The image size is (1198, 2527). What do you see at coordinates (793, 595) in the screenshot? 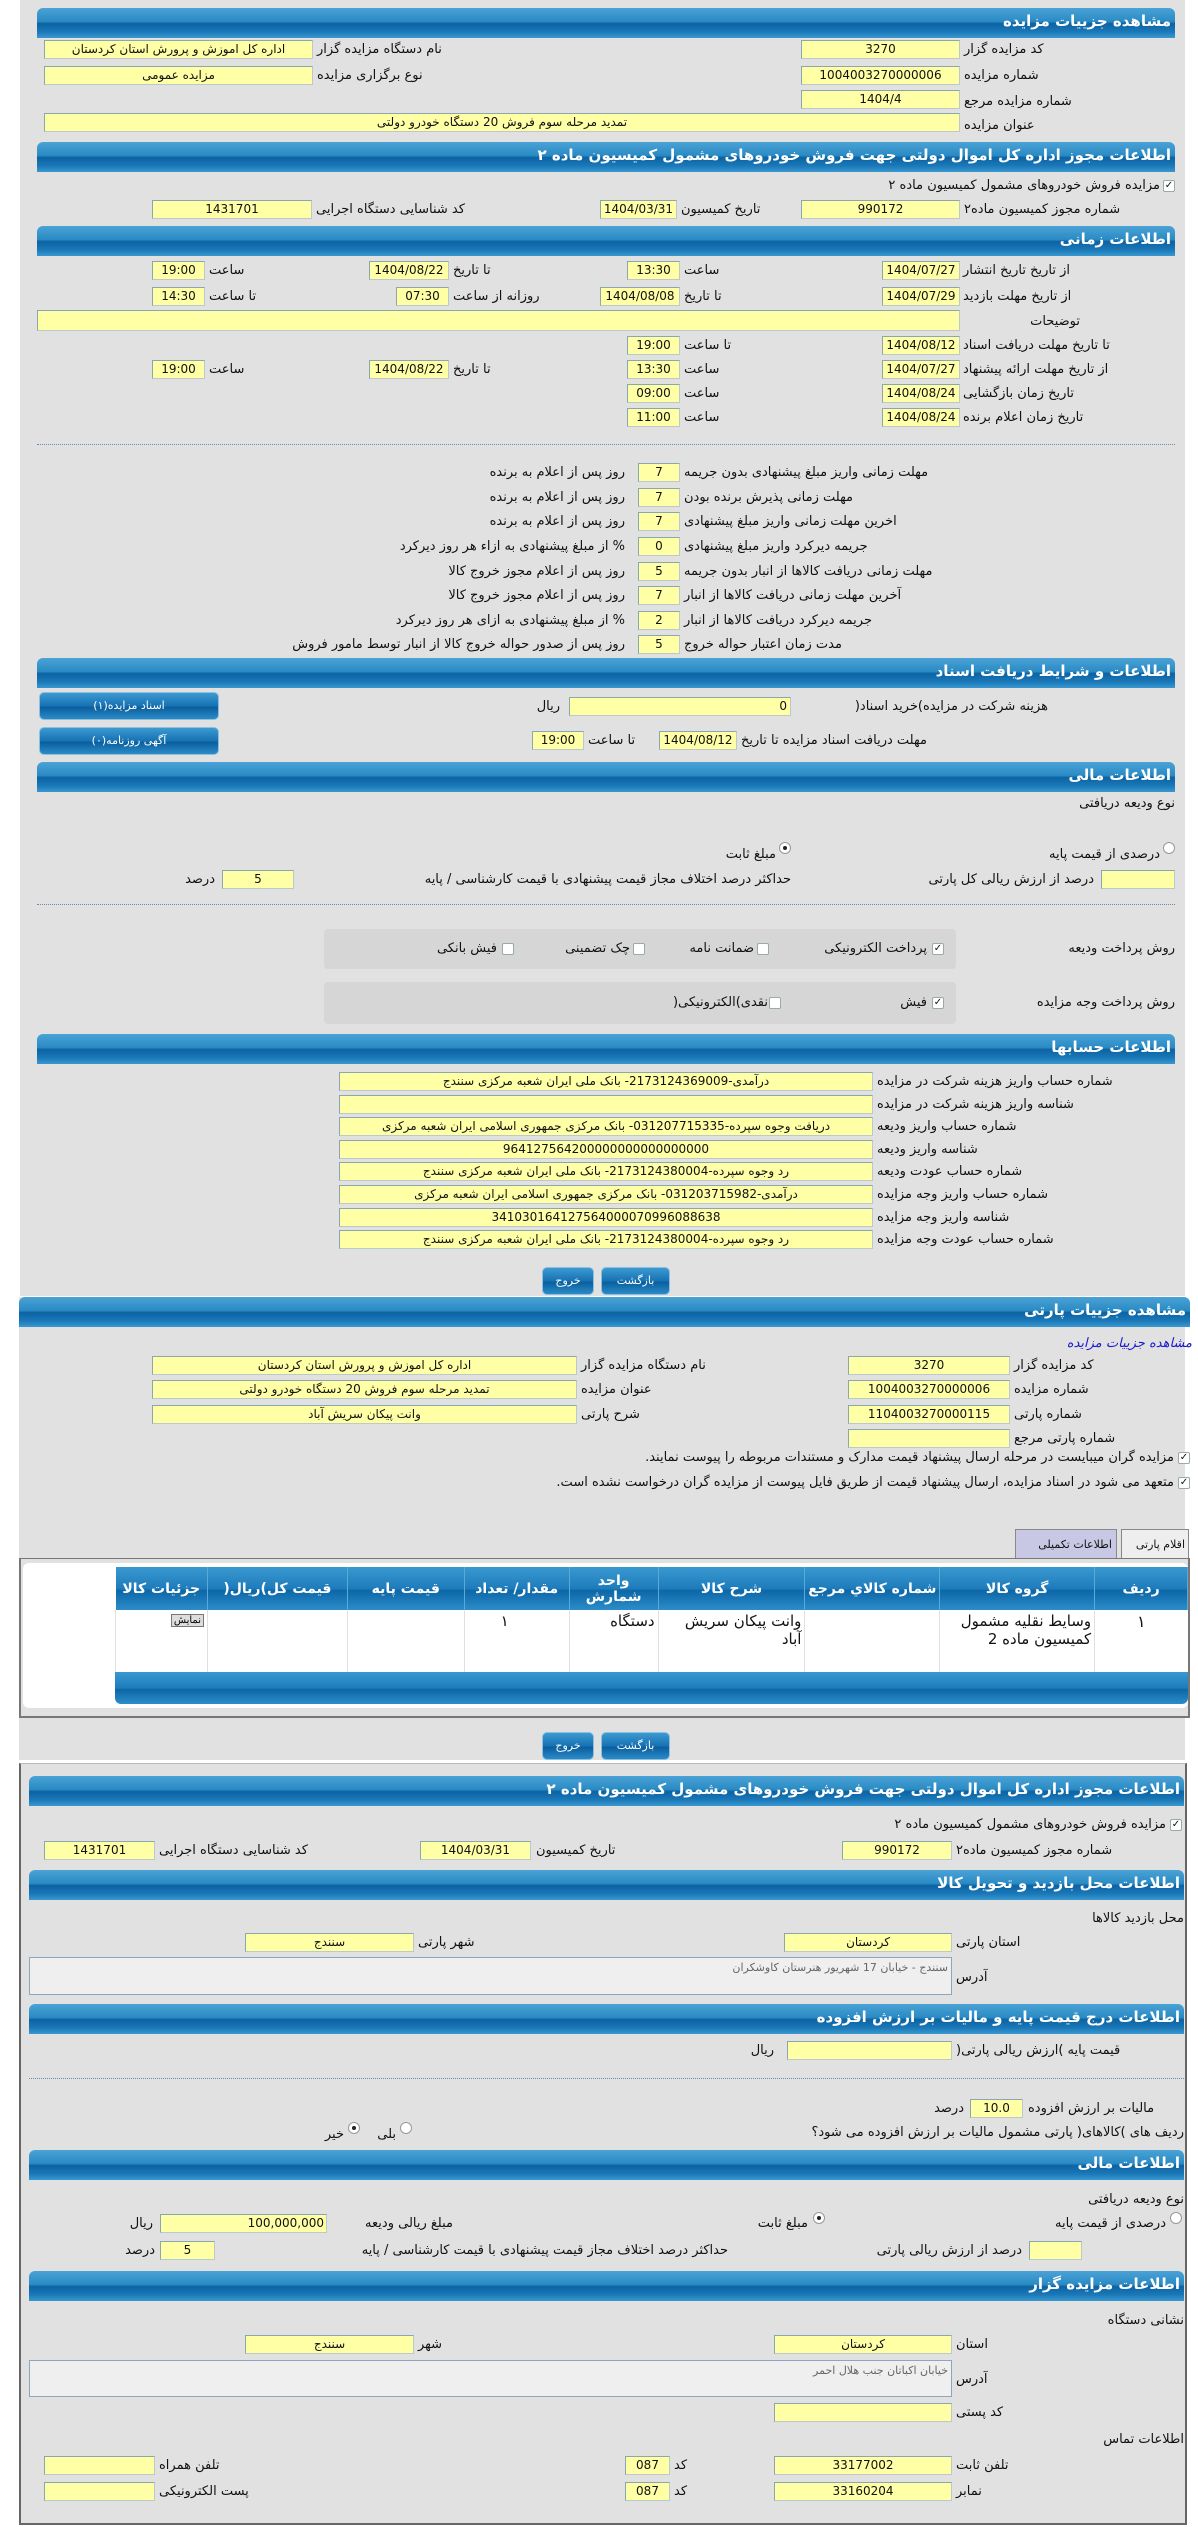
I see `deadline-label: آخرین مهلت زمانی دریافت کالاها از انبار` at bounding box center [793, 595].